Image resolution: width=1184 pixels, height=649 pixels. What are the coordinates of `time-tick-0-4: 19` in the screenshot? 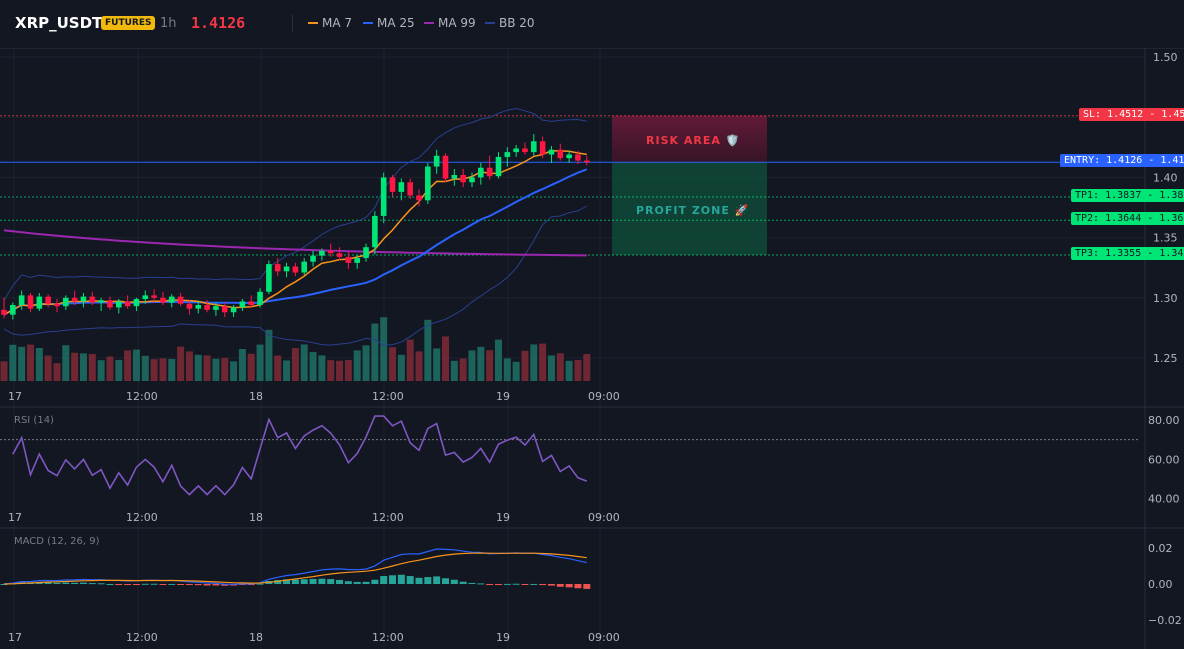 It's located at (503, 396).